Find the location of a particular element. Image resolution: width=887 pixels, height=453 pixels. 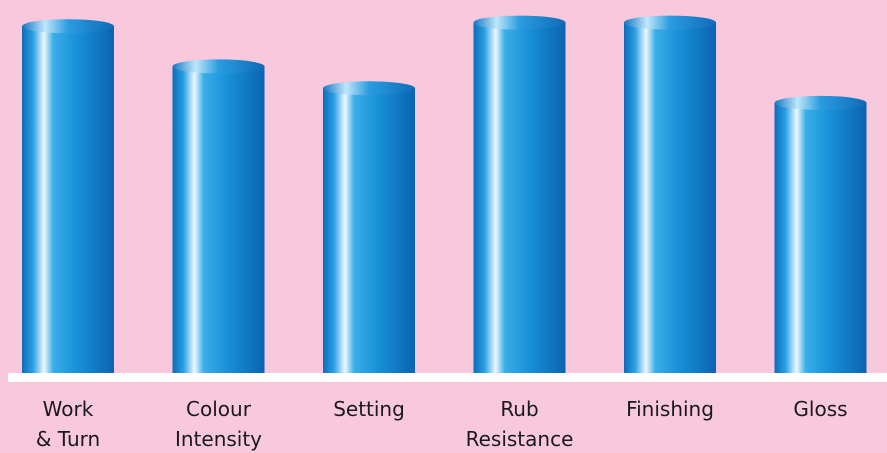

category-label-line: Gloss is located at coordinates (820, 409).